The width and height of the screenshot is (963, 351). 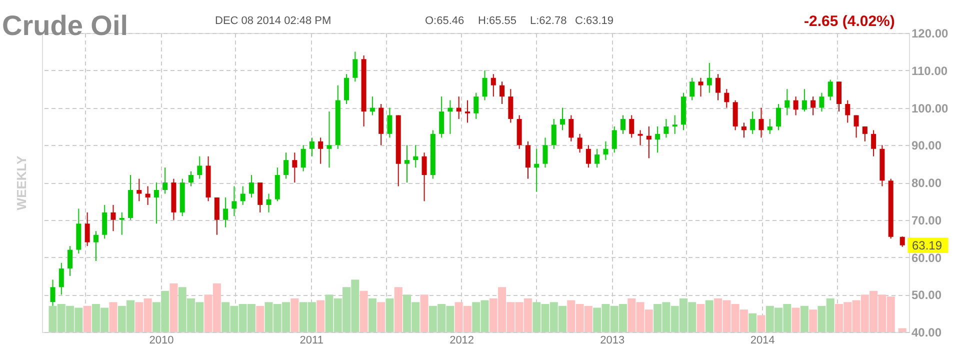 I want to click on y-tick-label: 80.00, so click(x=927, y=183).